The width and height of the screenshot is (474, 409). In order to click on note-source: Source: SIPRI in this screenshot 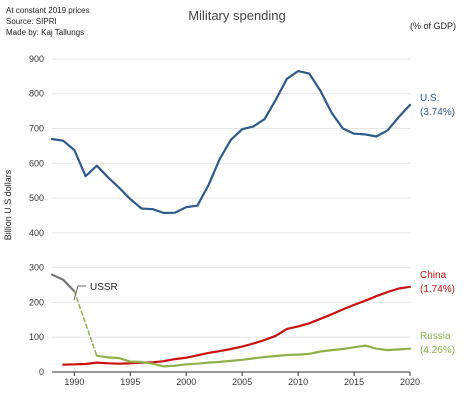, I will do `click(31, 21)`.